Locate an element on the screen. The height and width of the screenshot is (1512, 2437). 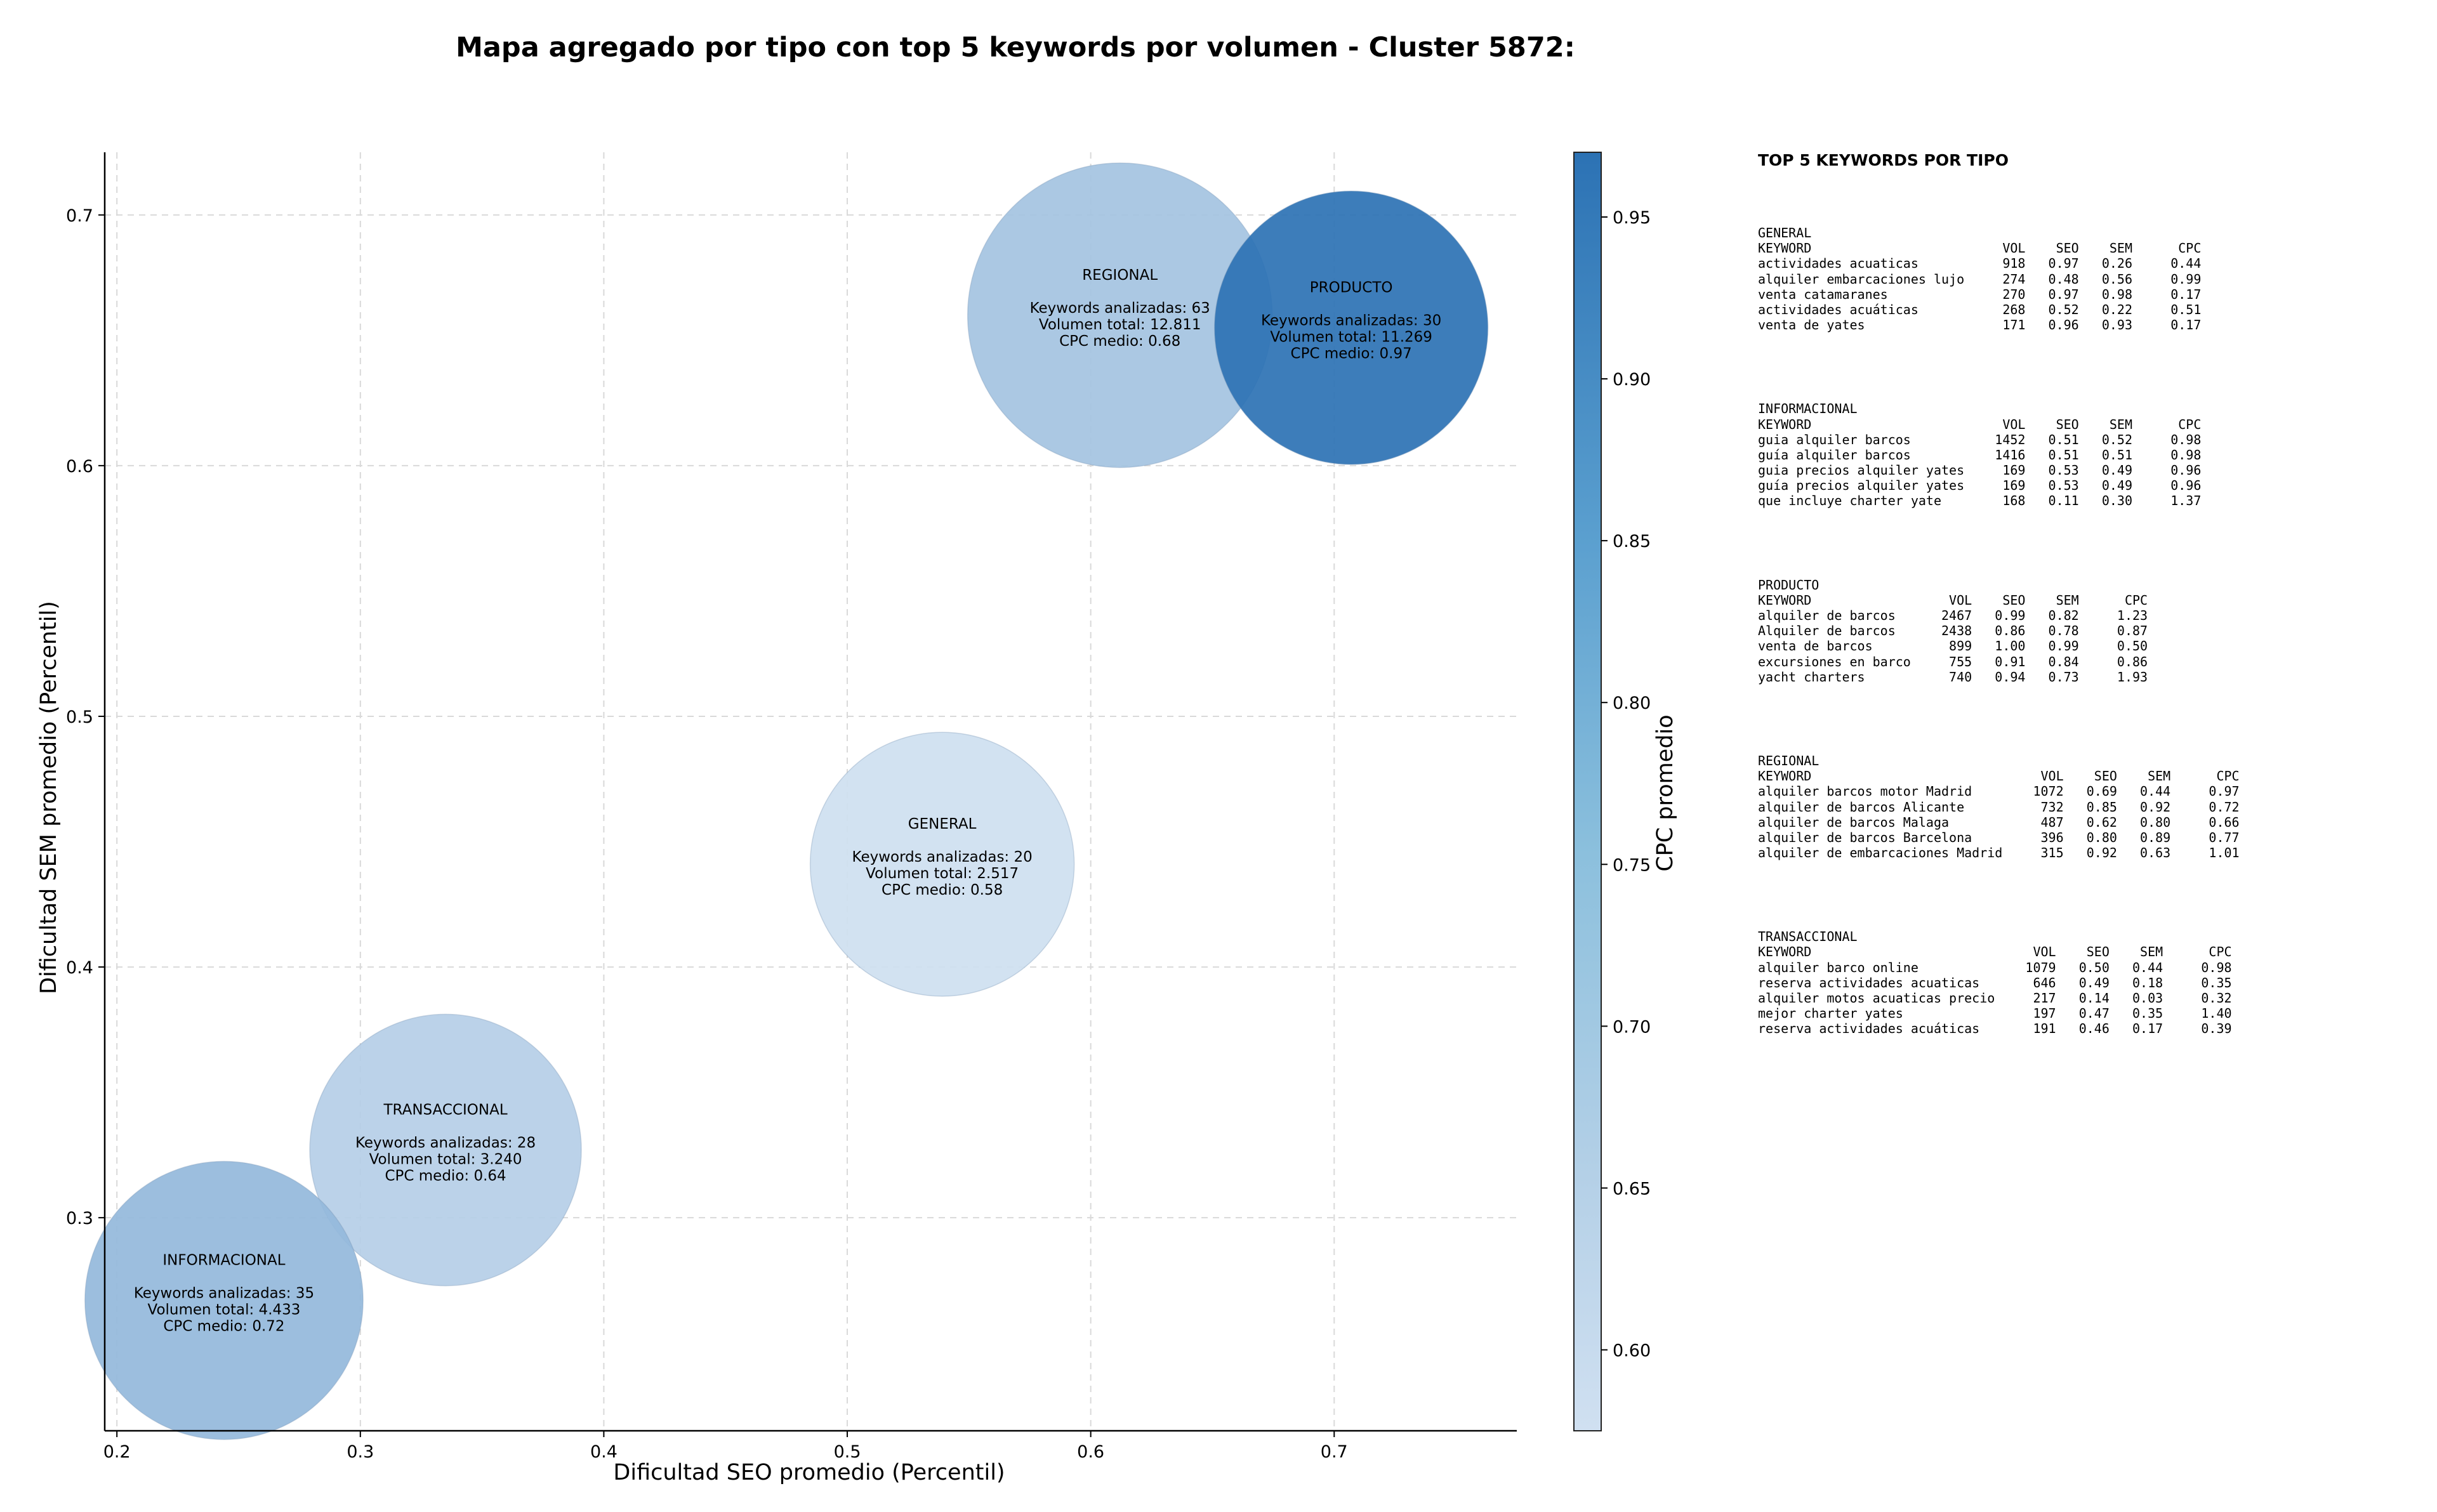
bubble-stat-producto: CPC medio: 0.97 is located at coordinates (1351, 354).